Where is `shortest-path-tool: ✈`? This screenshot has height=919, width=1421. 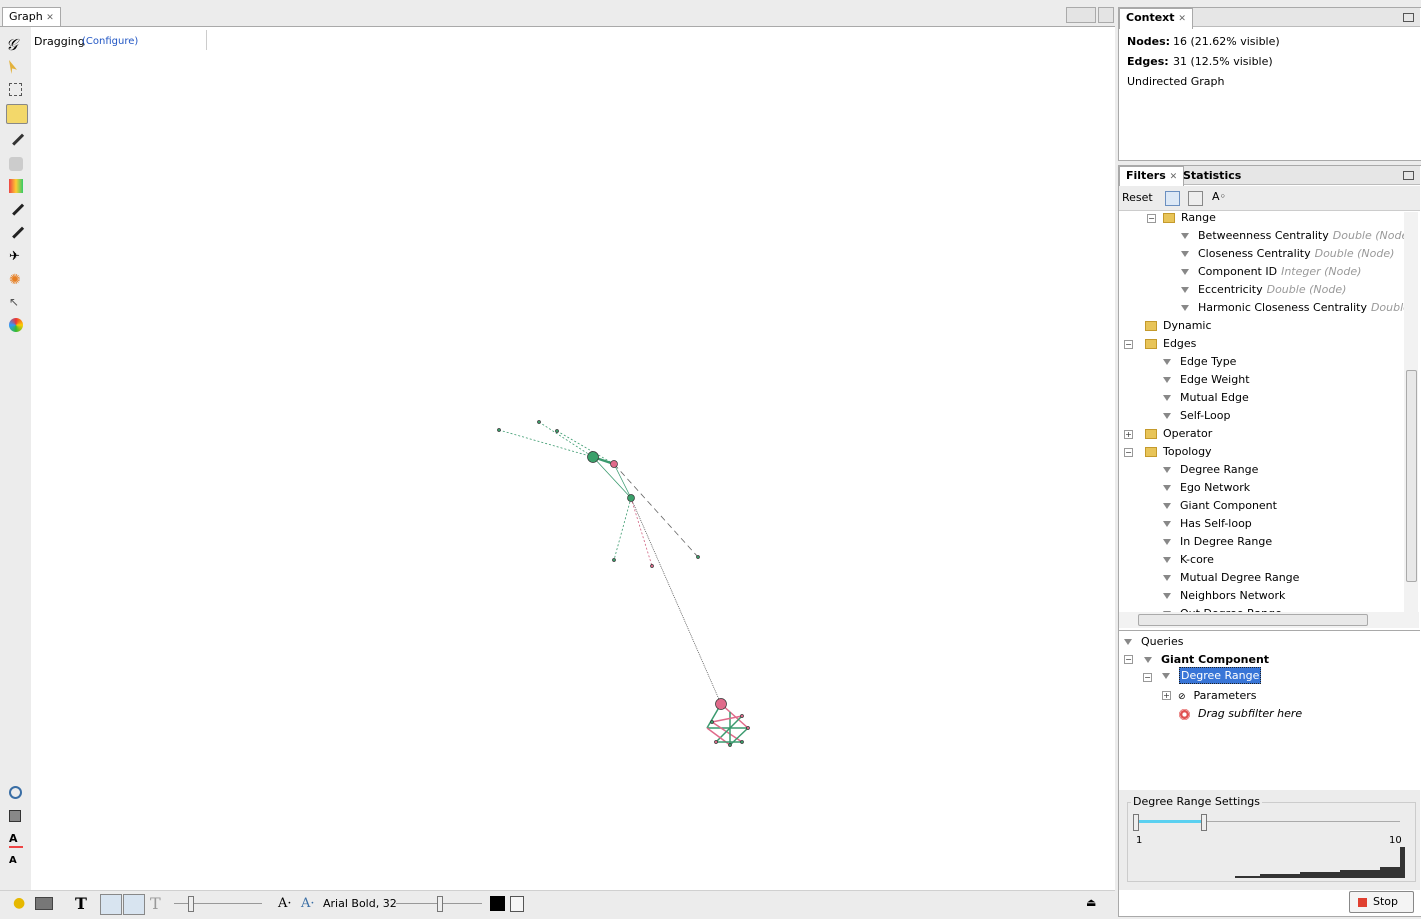 shortest-path-tool: ✈ is located at coordinates (14, 256).